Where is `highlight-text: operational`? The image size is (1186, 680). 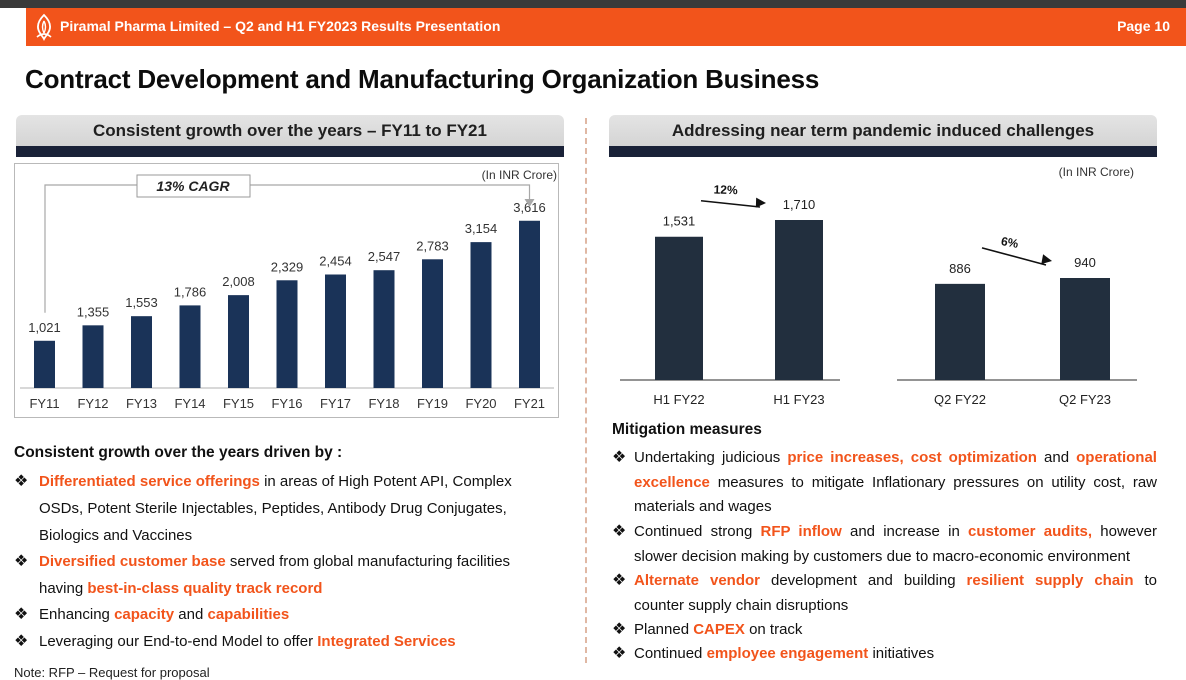
highlight-text: operational is located at coordinates (1116, 457).